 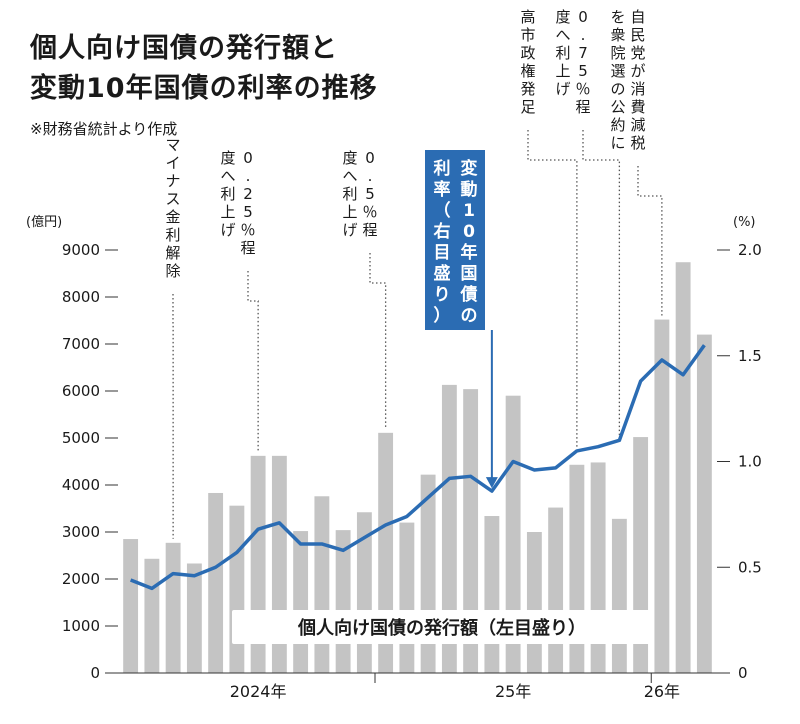 I want to click on annotation-char: 民, so click(x=637, y=35).